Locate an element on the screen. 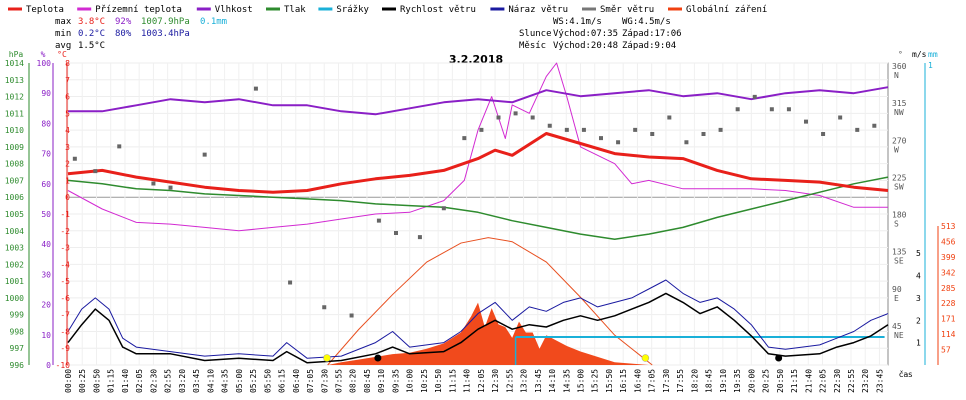 Image resolution: width=966 pixels, height=400 pixels. axis-tick-label: 50 is located at coordinates (46, 214).